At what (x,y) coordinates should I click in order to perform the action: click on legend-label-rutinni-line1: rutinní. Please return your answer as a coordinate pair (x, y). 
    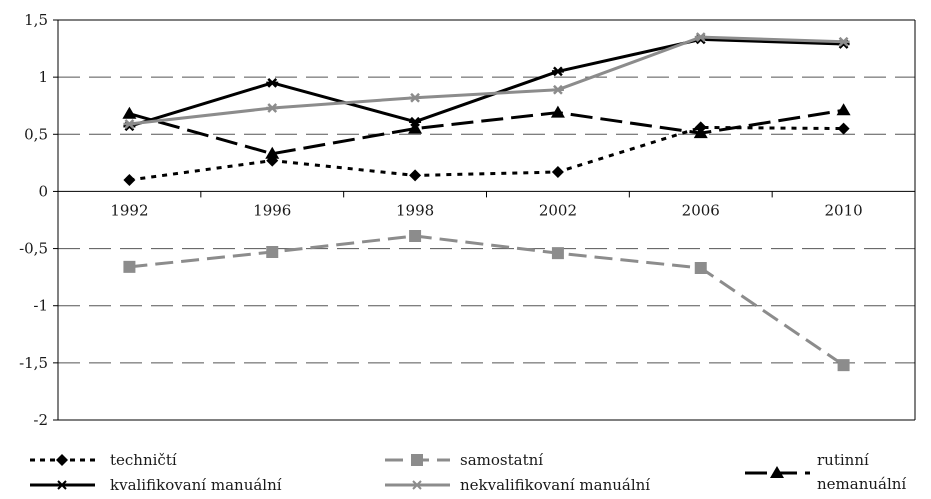
    Looking at the image, I should click on (843, 460).